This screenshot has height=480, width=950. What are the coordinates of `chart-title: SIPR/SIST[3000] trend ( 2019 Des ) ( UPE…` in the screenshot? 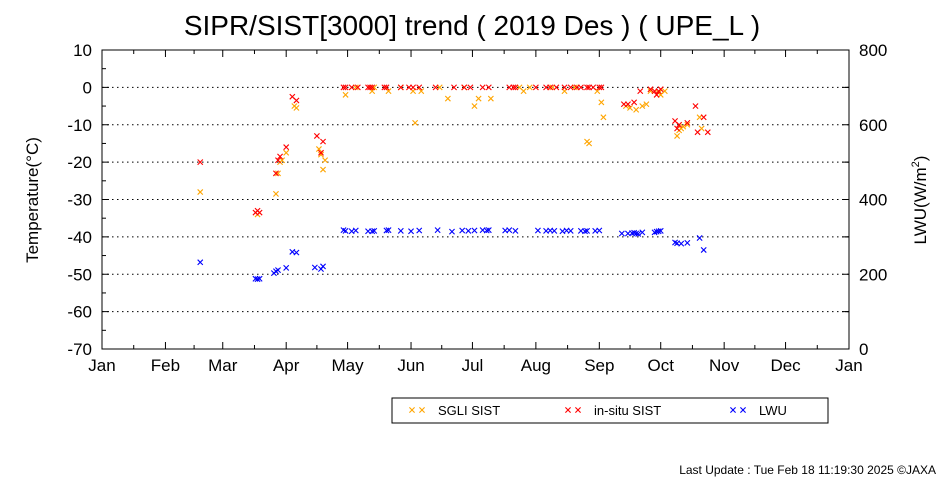 It's located at (472, 25).